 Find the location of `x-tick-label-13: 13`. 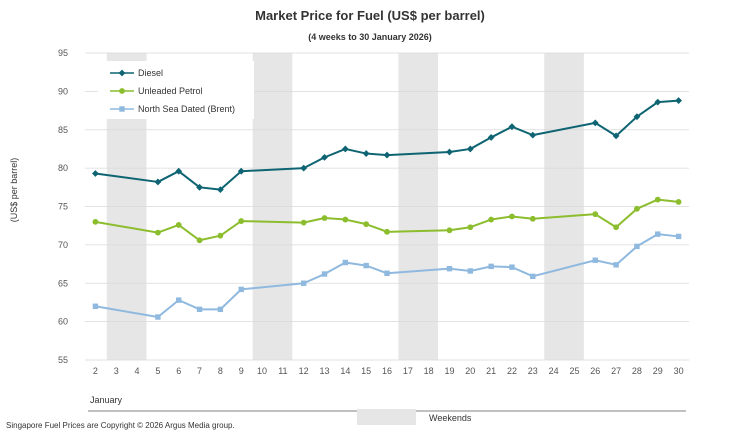

x-tick-label-13: 13 is located at coordinates (325, 371).